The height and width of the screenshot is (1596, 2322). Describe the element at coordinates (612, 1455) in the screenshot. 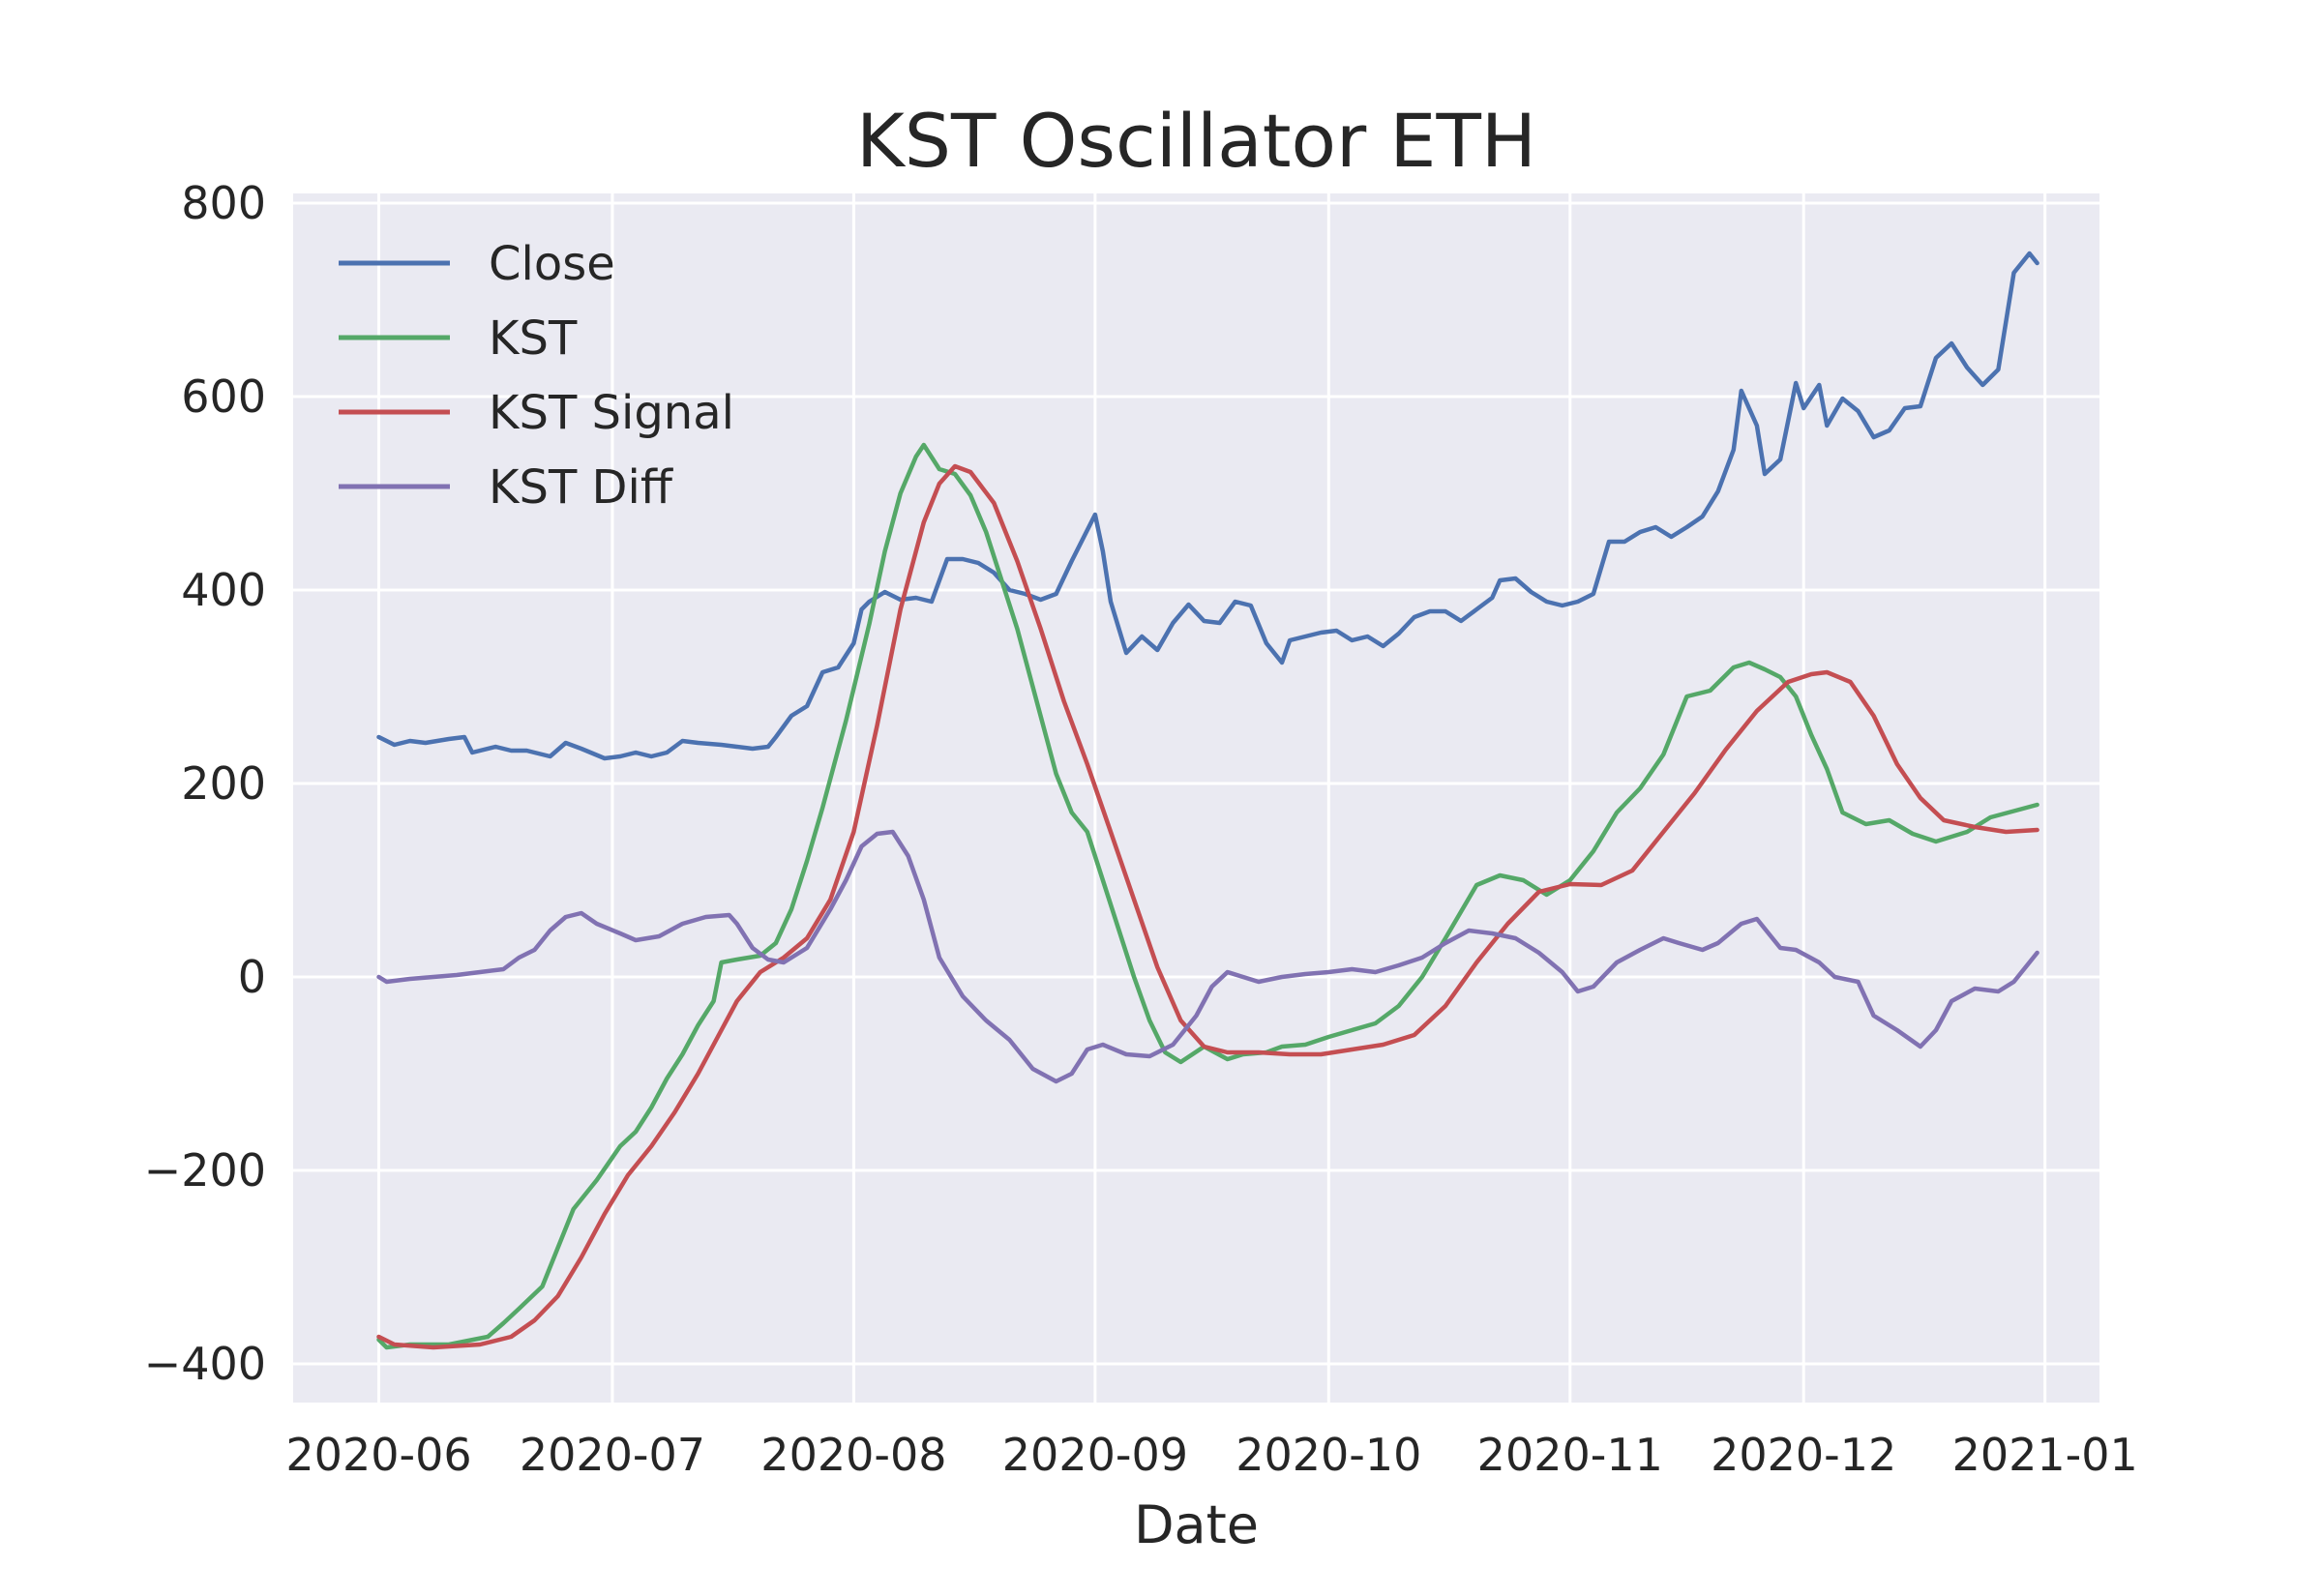

I see `x-tick-label: 2020-07` at that location.